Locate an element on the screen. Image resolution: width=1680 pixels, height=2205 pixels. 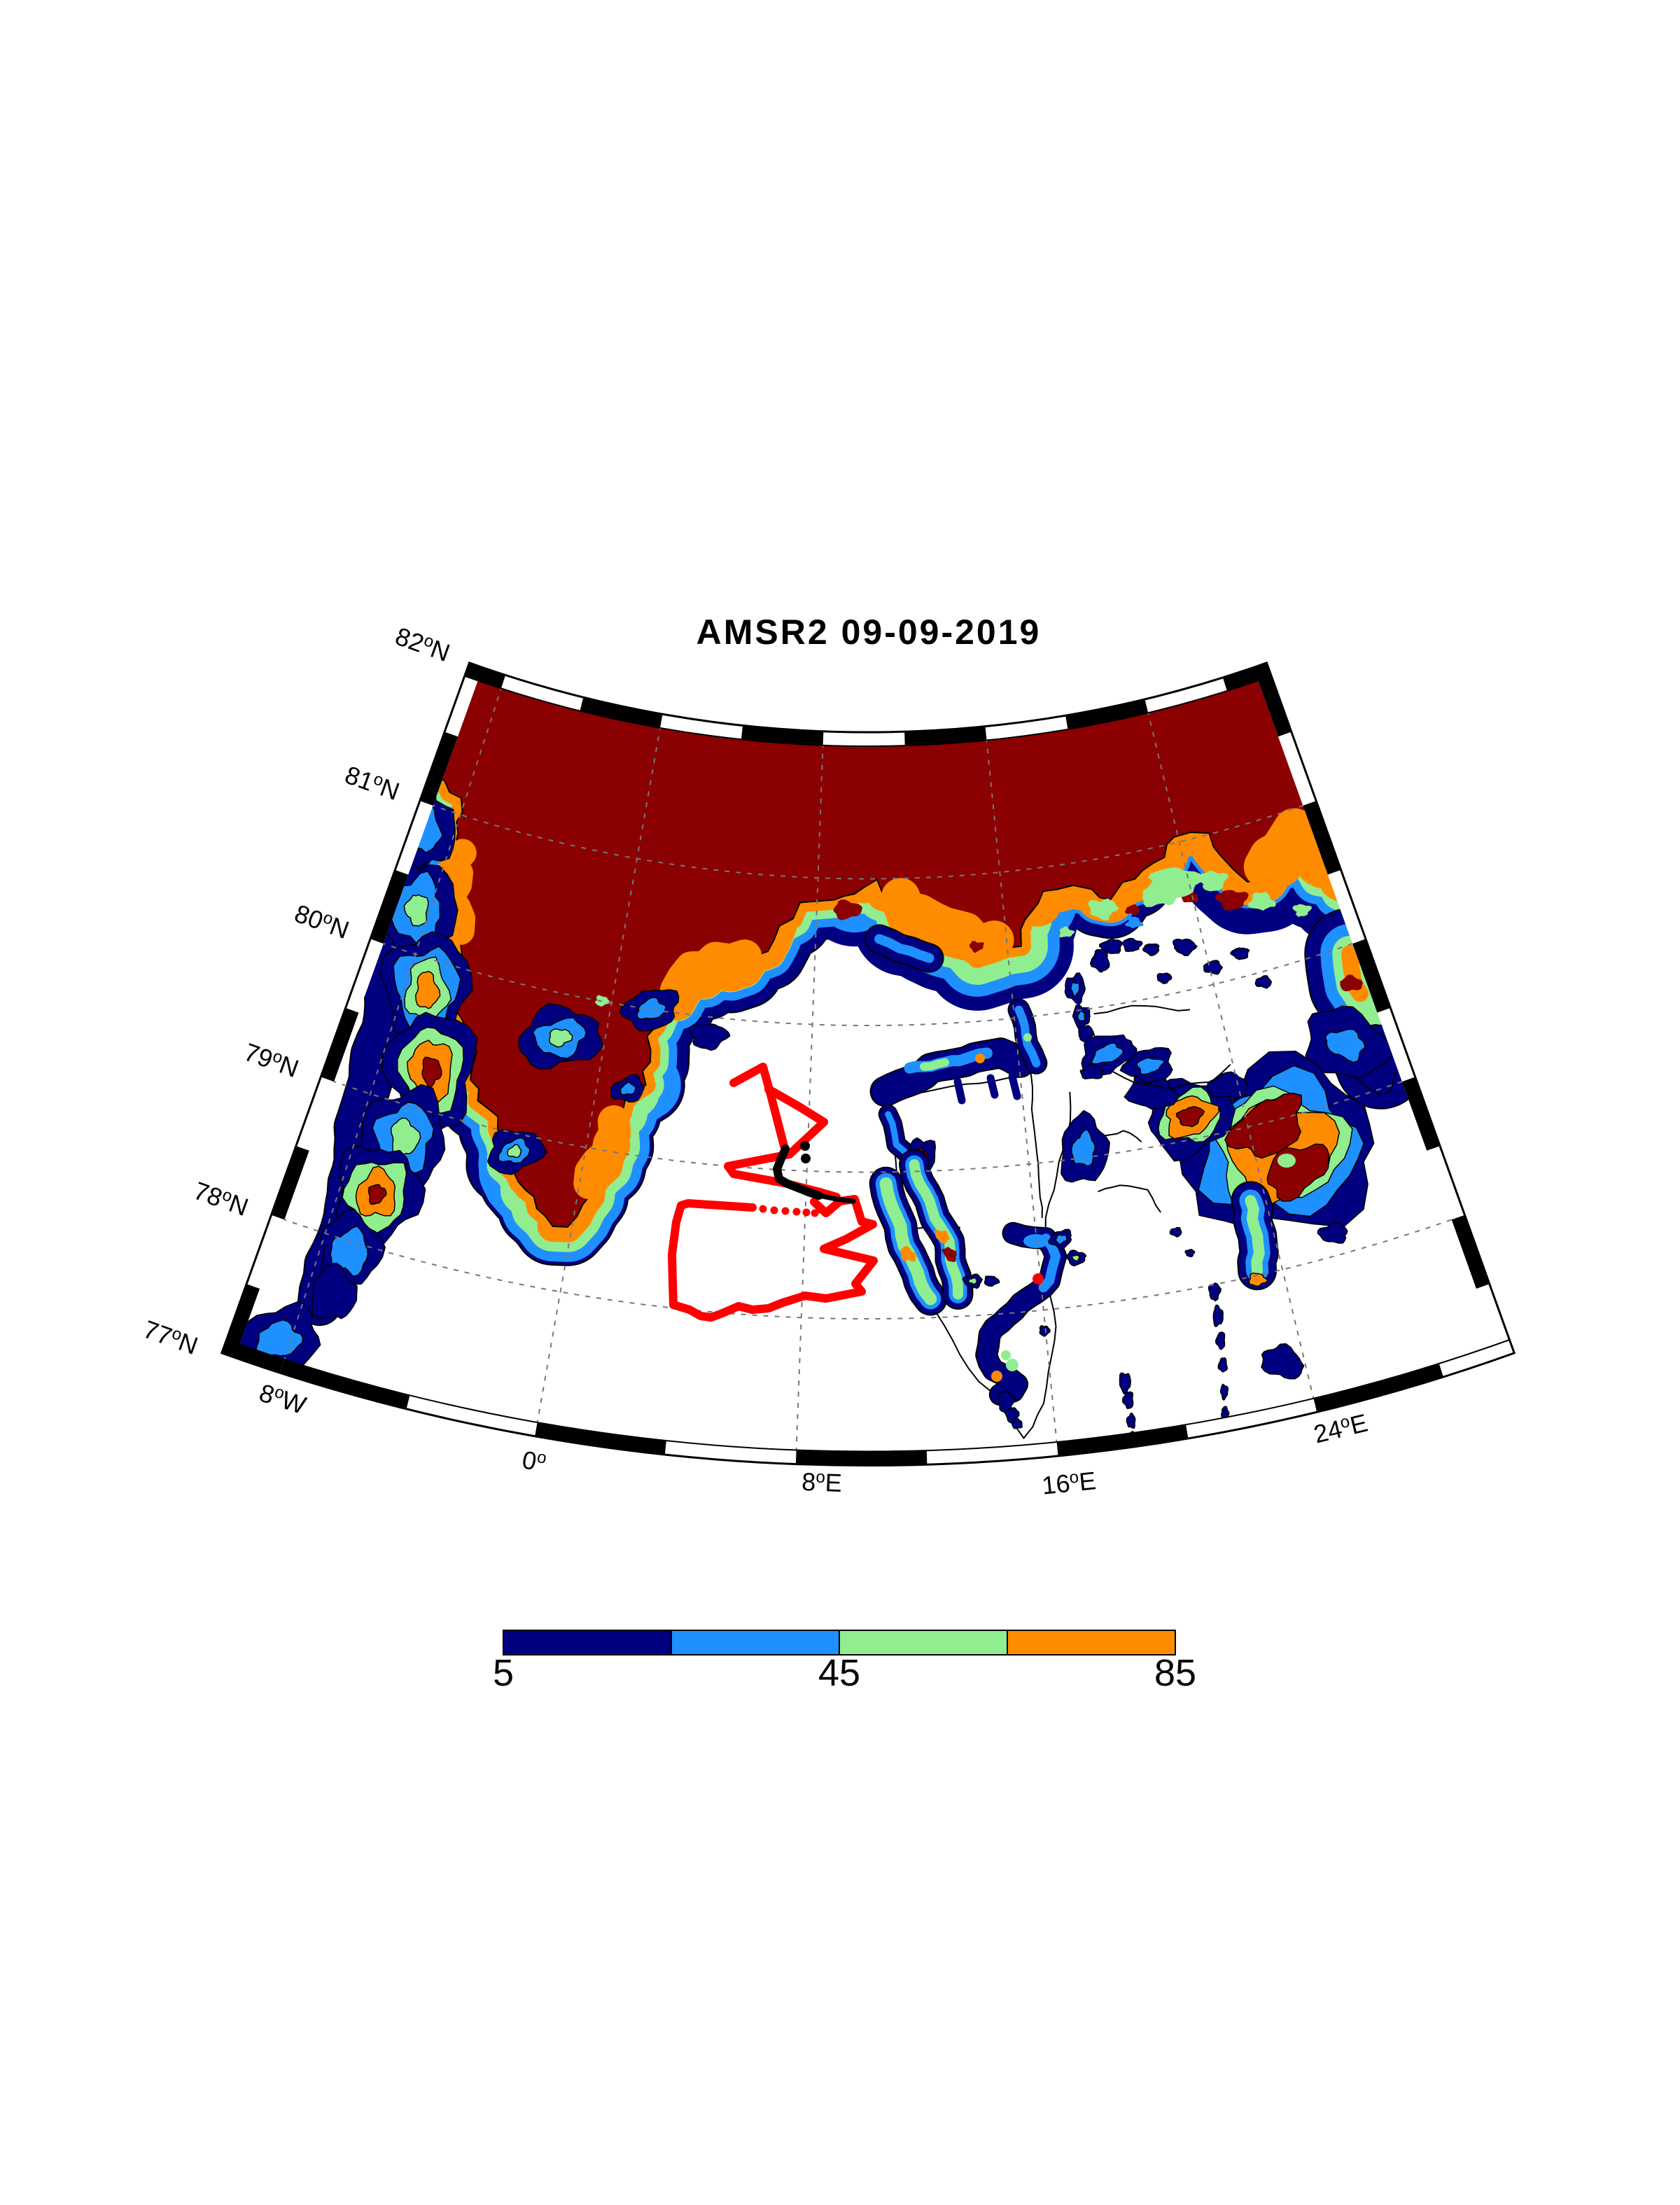
svg-text: 0o is located at coordinates (534, 1461).